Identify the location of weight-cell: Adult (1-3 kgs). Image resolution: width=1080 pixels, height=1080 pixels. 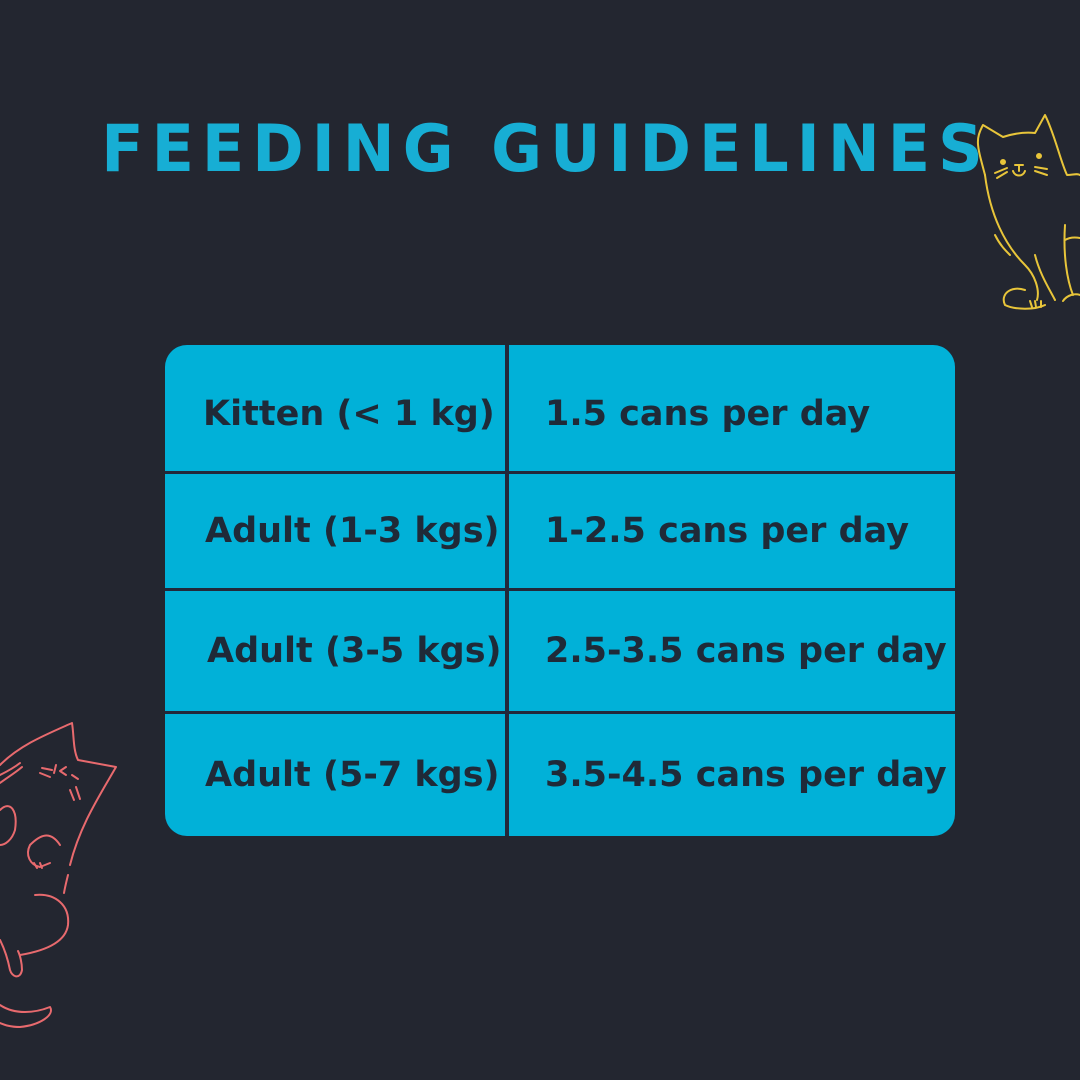
(335, 531).